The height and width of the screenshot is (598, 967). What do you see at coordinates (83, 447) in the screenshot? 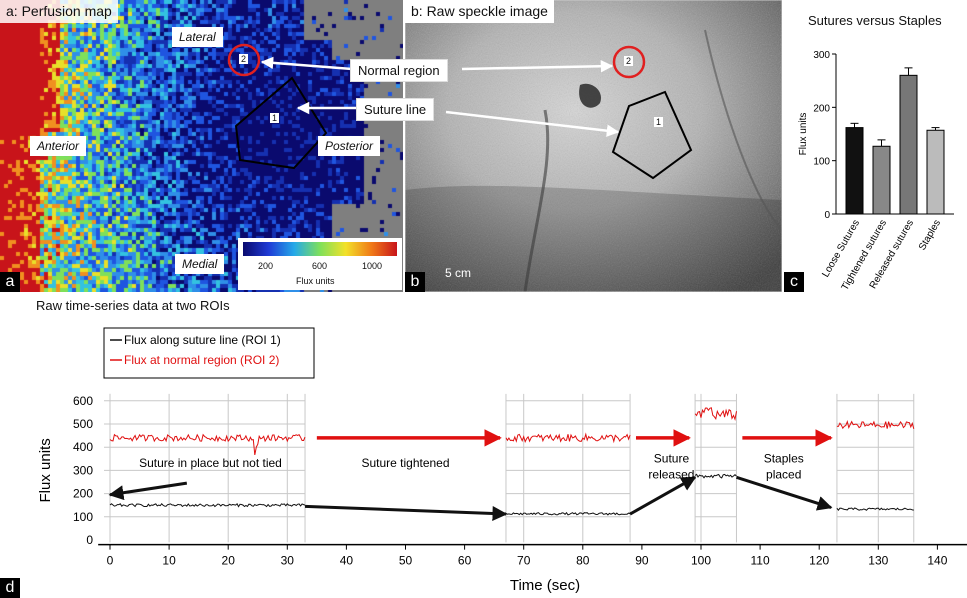
I see `ts-y-tick-label: 400` at bounding box center [83, 447].